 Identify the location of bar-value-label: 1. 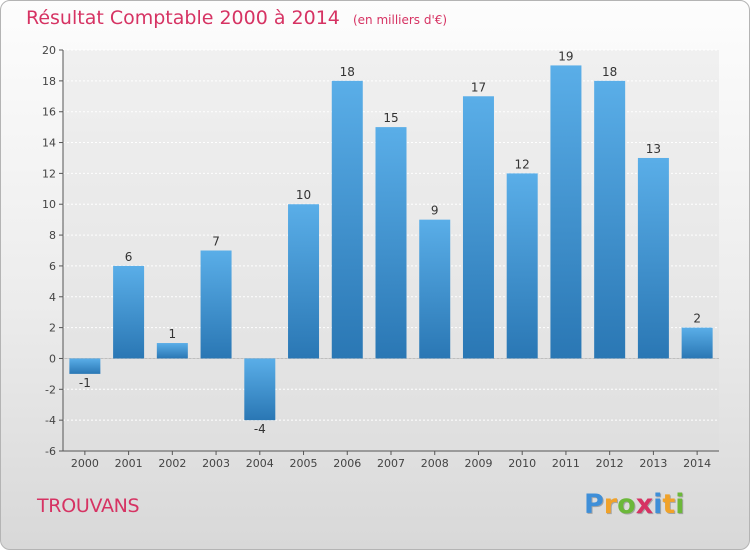
(173, 334).